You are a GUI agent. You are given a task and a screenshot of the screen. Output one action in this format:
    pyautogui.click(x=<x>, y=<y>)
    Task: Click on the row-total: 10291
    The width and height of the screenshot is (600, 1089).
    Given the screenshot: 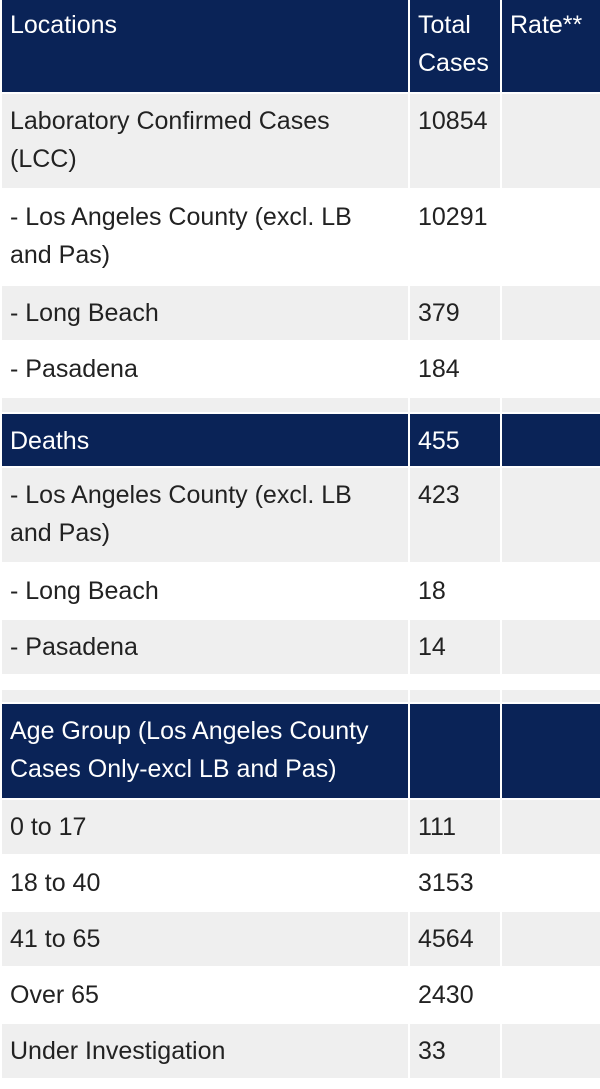 What is the action you would take?
    pyautogui.click(x=455, y=237)
    